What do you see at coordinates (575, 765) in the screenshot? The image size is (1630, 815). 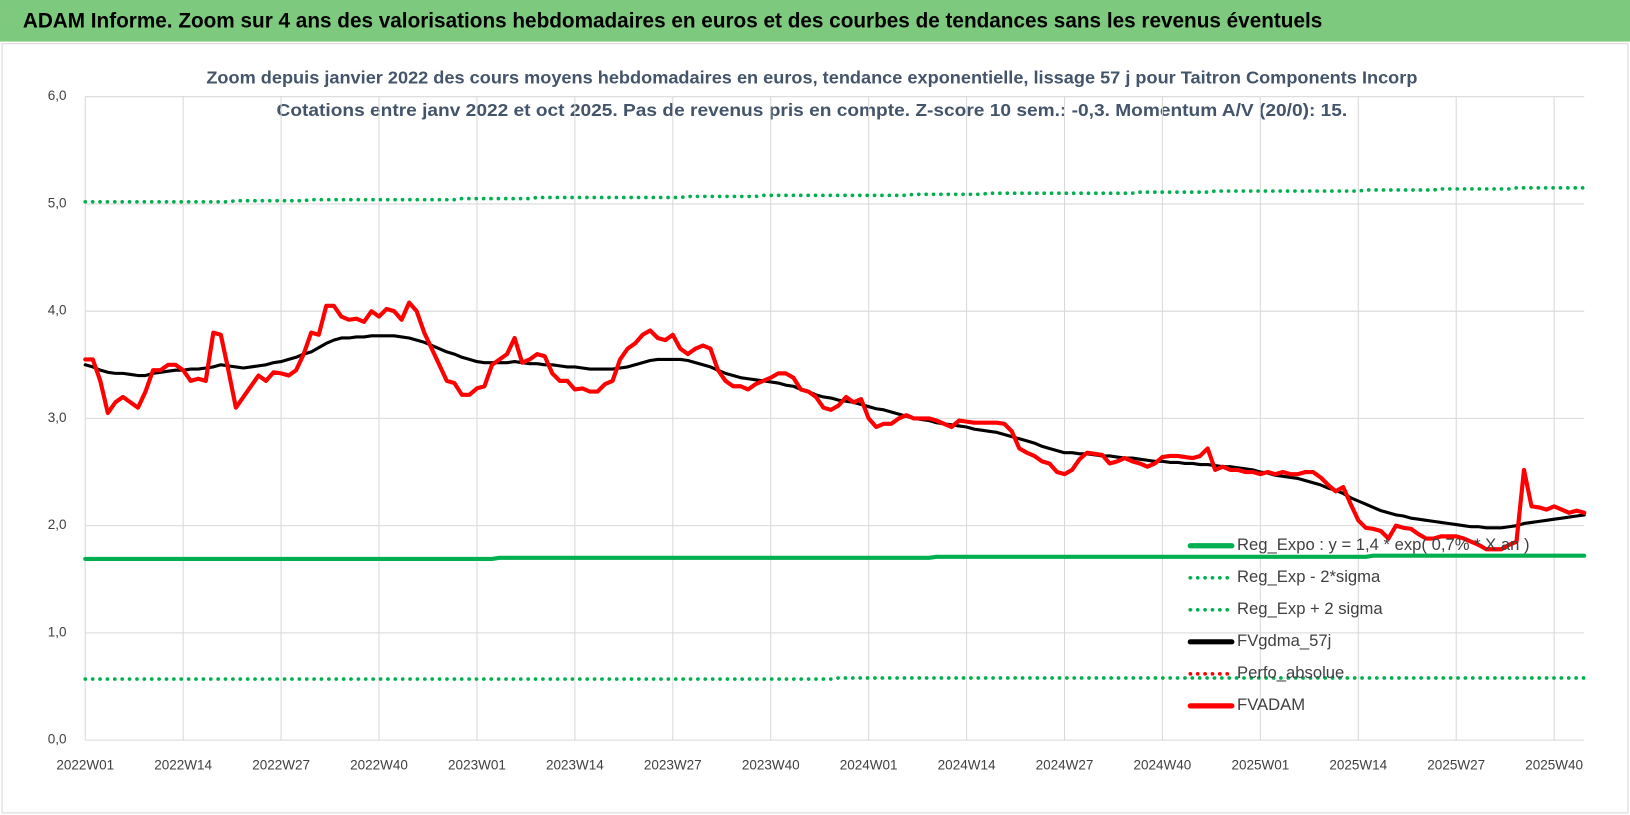 I see `x-tick-label: 2023W14` at bounding box center [575, 765].